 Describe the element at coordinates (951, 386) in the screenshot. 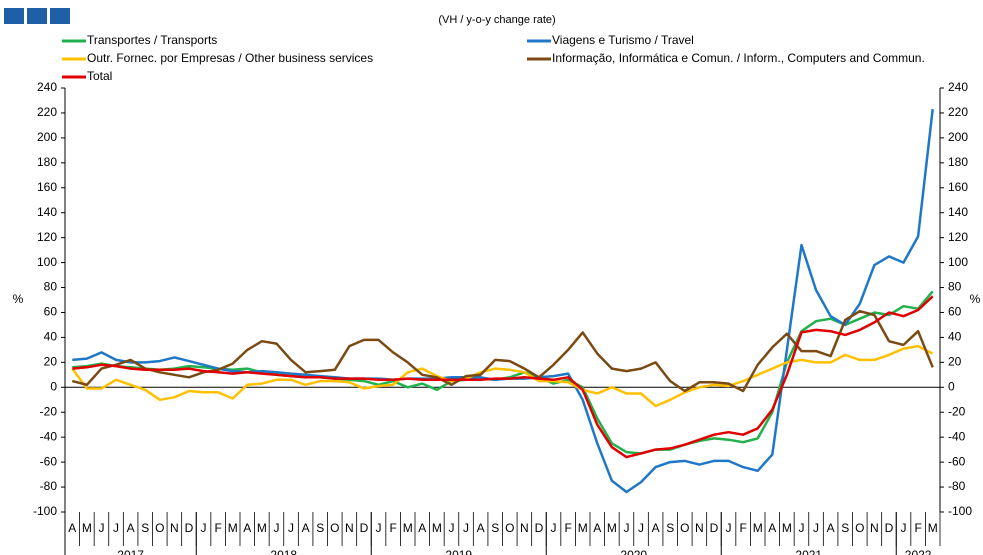

I see `y2-tick-label: 0` at that location.